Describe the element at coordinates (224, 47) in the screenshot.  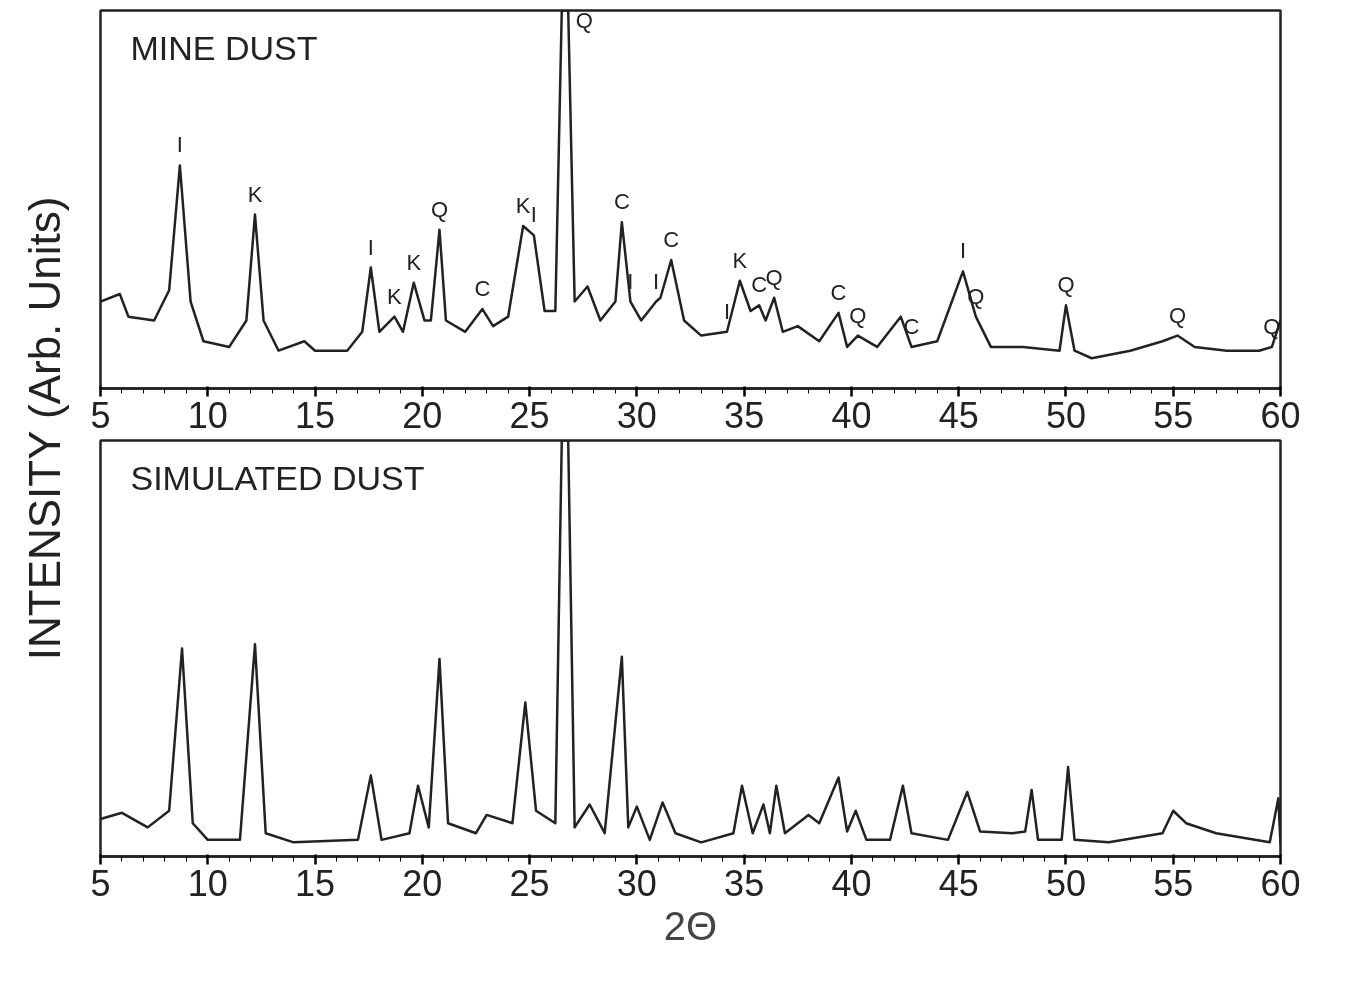
I see `text: MINE DUST` at that location.